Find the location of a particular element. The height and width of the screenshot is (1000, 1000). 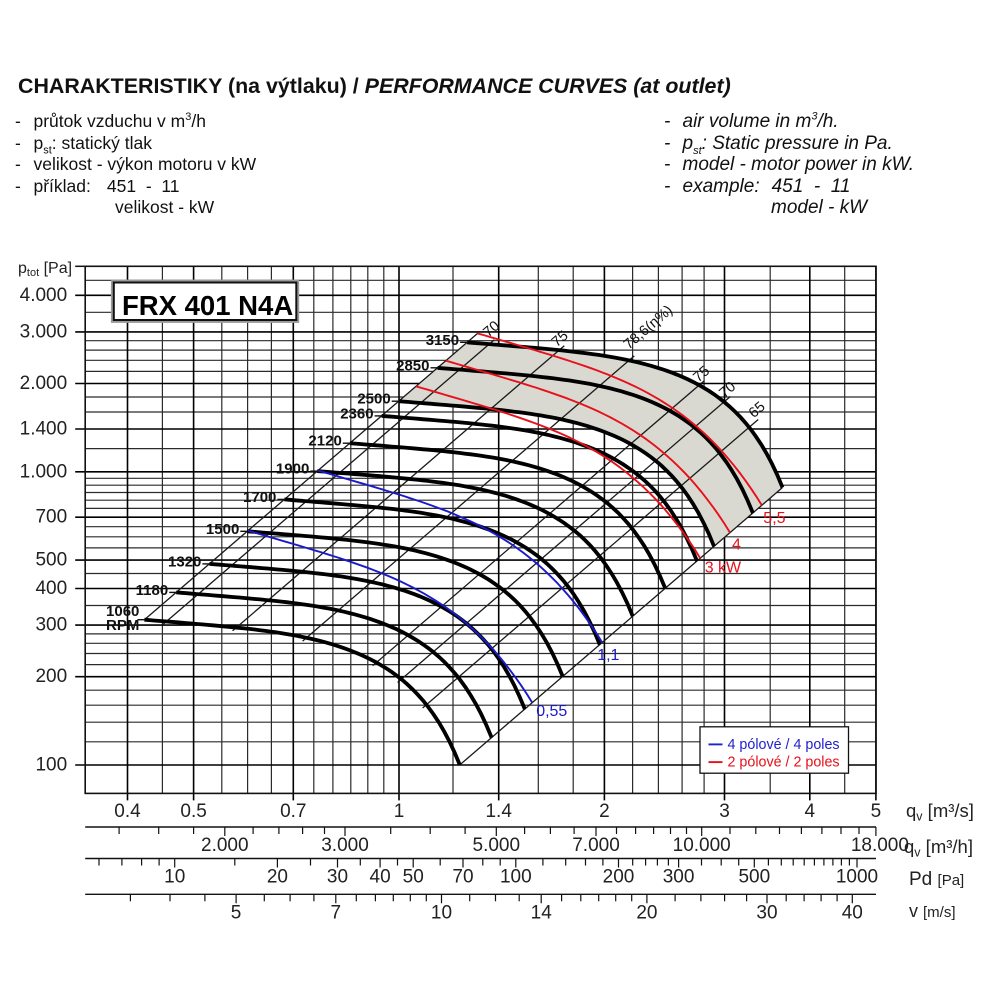

svg-text: ptot [Pa] is located at coordinates (45, 269).